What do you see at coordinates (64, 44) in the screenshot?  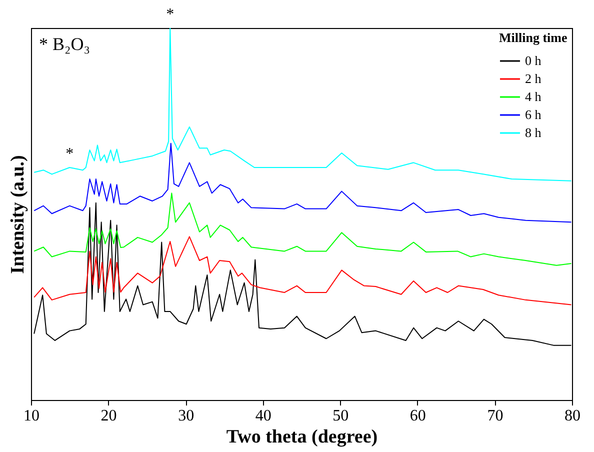 I see `annotation: * B₂O₃` at bounding box center [64, 44].